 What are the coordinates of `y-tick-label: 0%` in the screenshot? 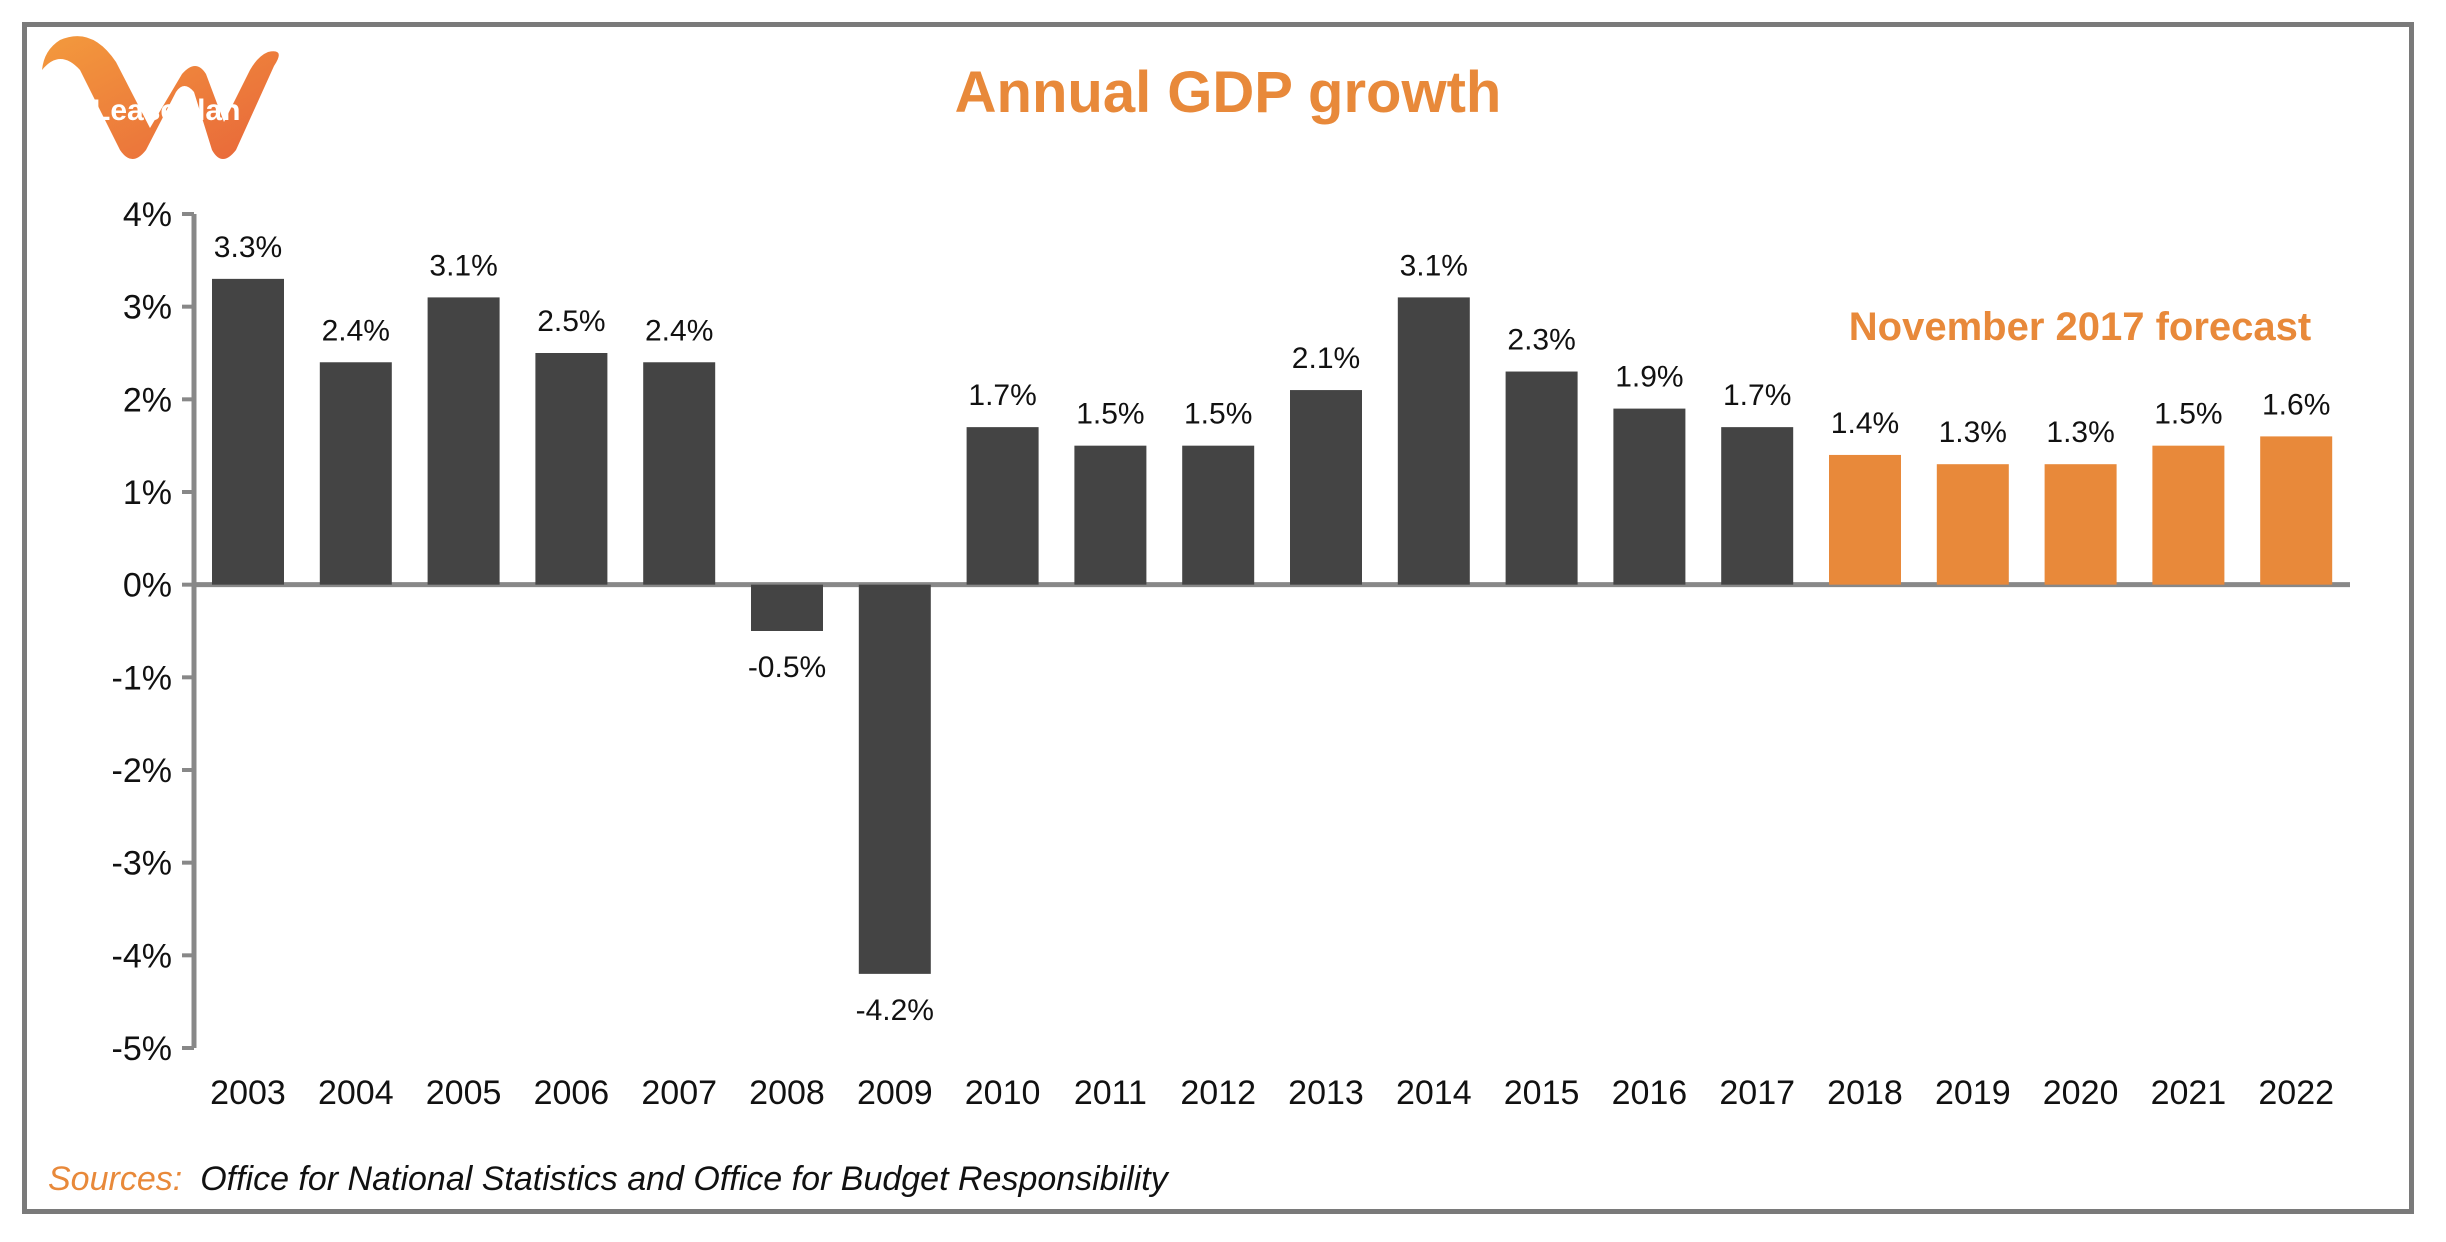 It's located at (147, 586).